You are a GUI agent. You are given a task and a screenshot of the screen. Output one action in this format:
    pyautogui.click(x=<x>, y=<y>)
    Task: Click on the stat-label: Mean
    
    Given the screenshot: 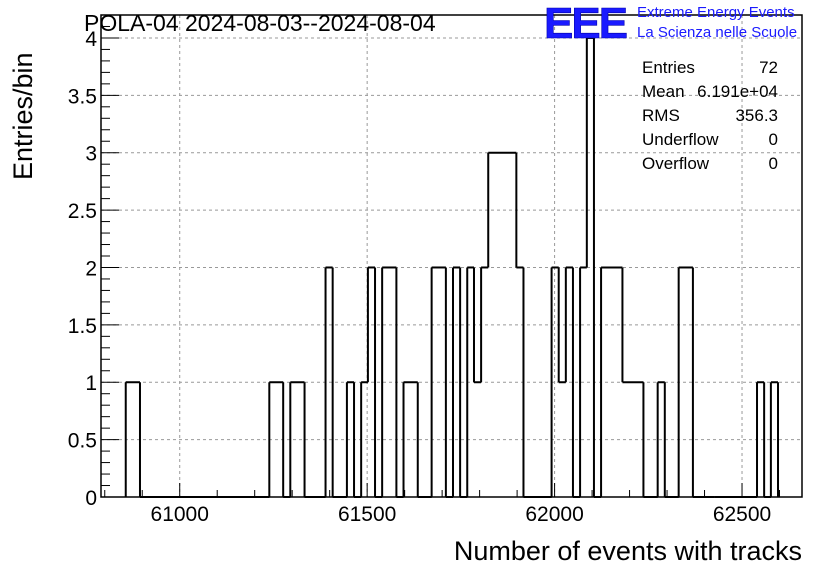 What is the action you would take?
    pyautogui.click(x=663, y=91)
    